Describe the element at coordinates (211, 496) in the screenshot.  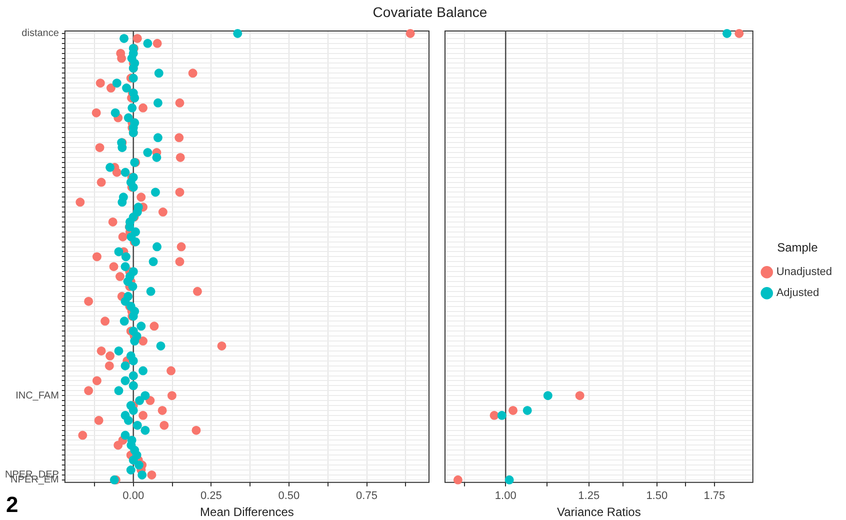
I see `x-tick-label: 0.25` at that location.